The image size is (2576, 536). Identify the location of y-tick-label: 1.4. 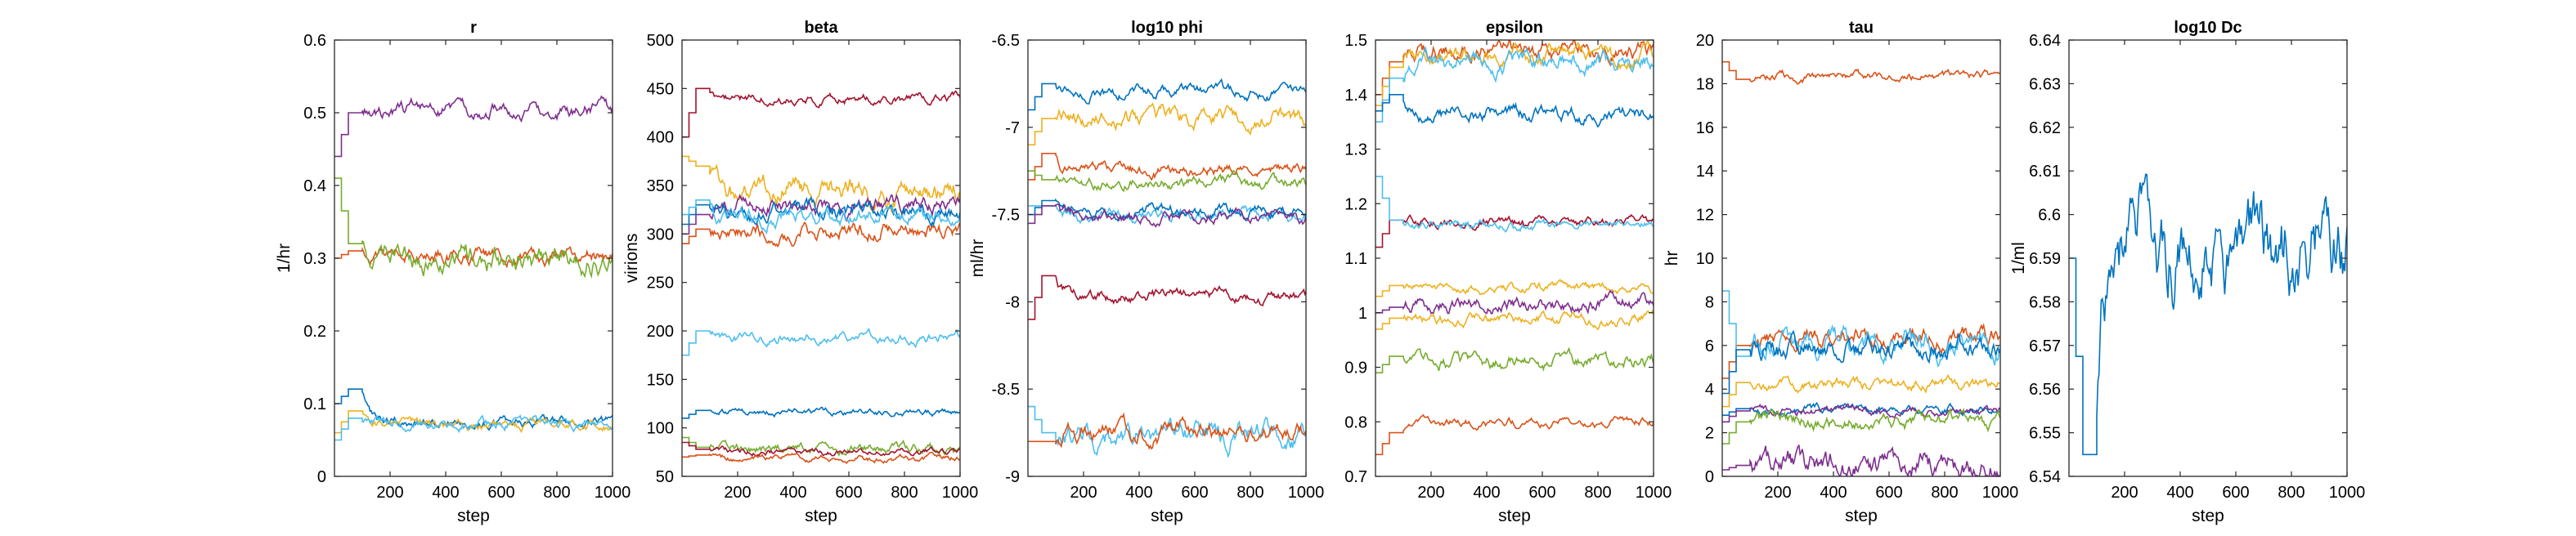
(1355, 96).